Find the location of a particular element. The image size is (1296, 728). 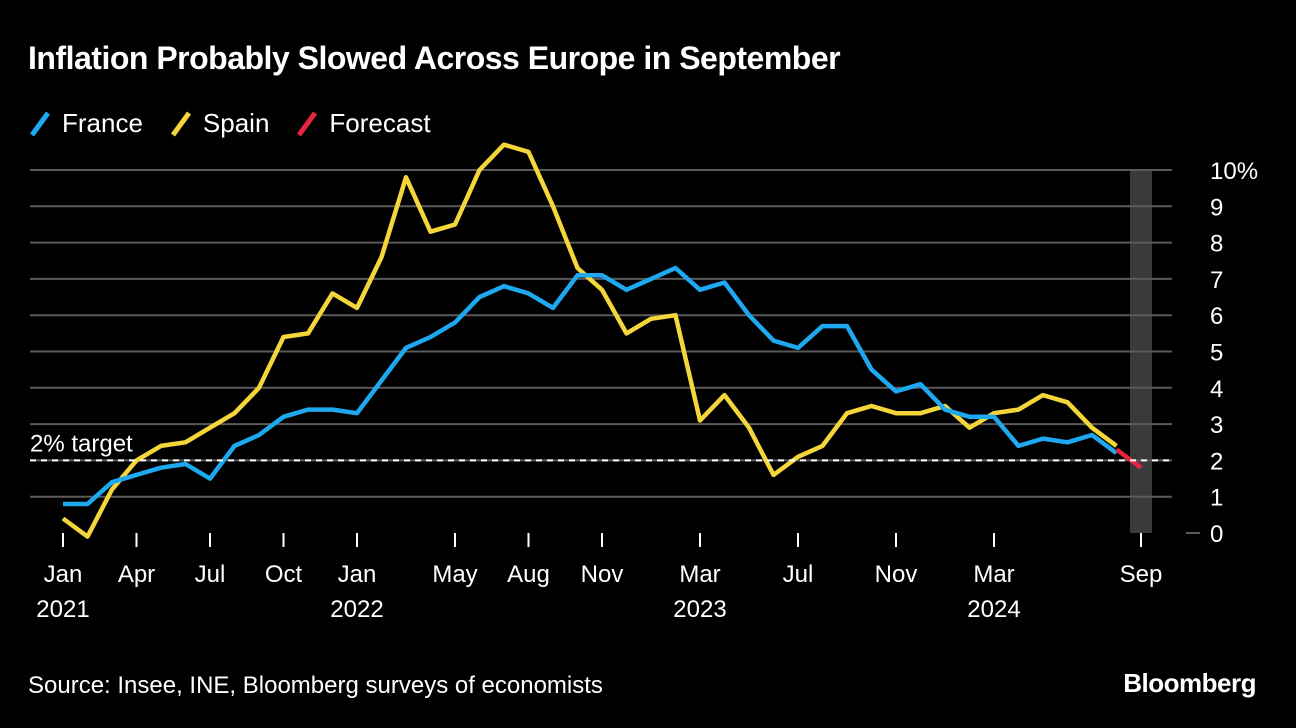

series-line-forecast is located at coordinates (1129, 458).